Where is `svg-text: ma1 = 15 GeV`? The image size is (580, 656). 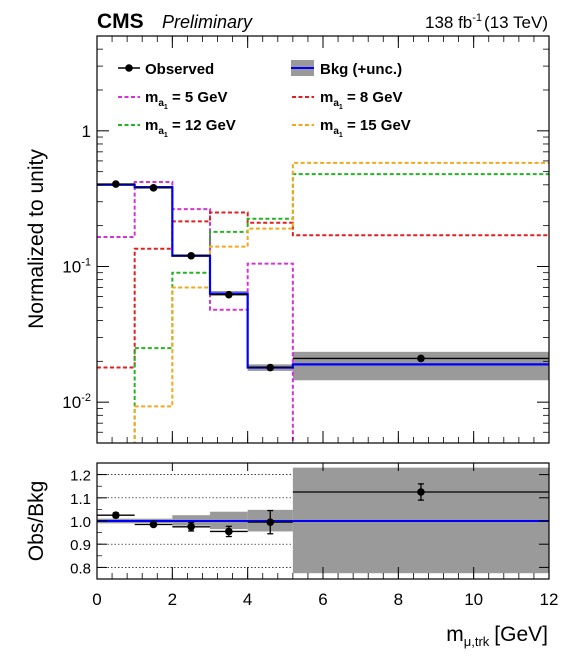
svg-text: ma1 = 15 GeV is located at coordinates (365, 128).